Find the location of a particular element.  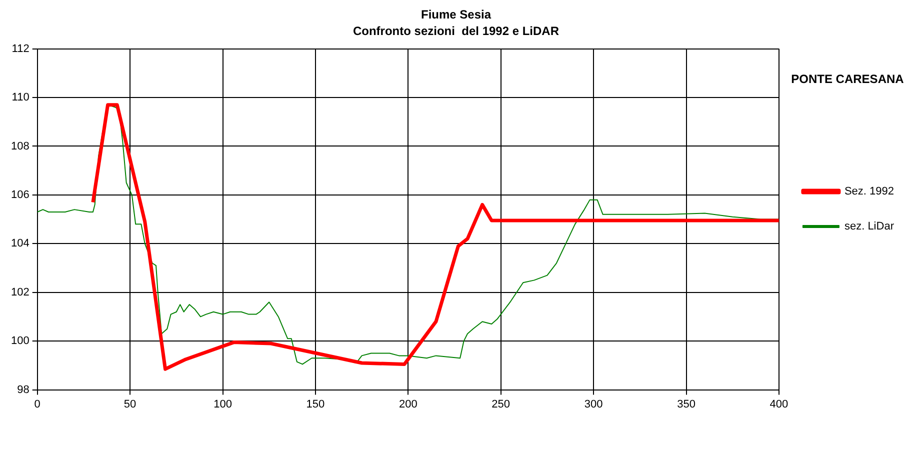

x-tick-label: 200 is located at coordinates (408, 404).